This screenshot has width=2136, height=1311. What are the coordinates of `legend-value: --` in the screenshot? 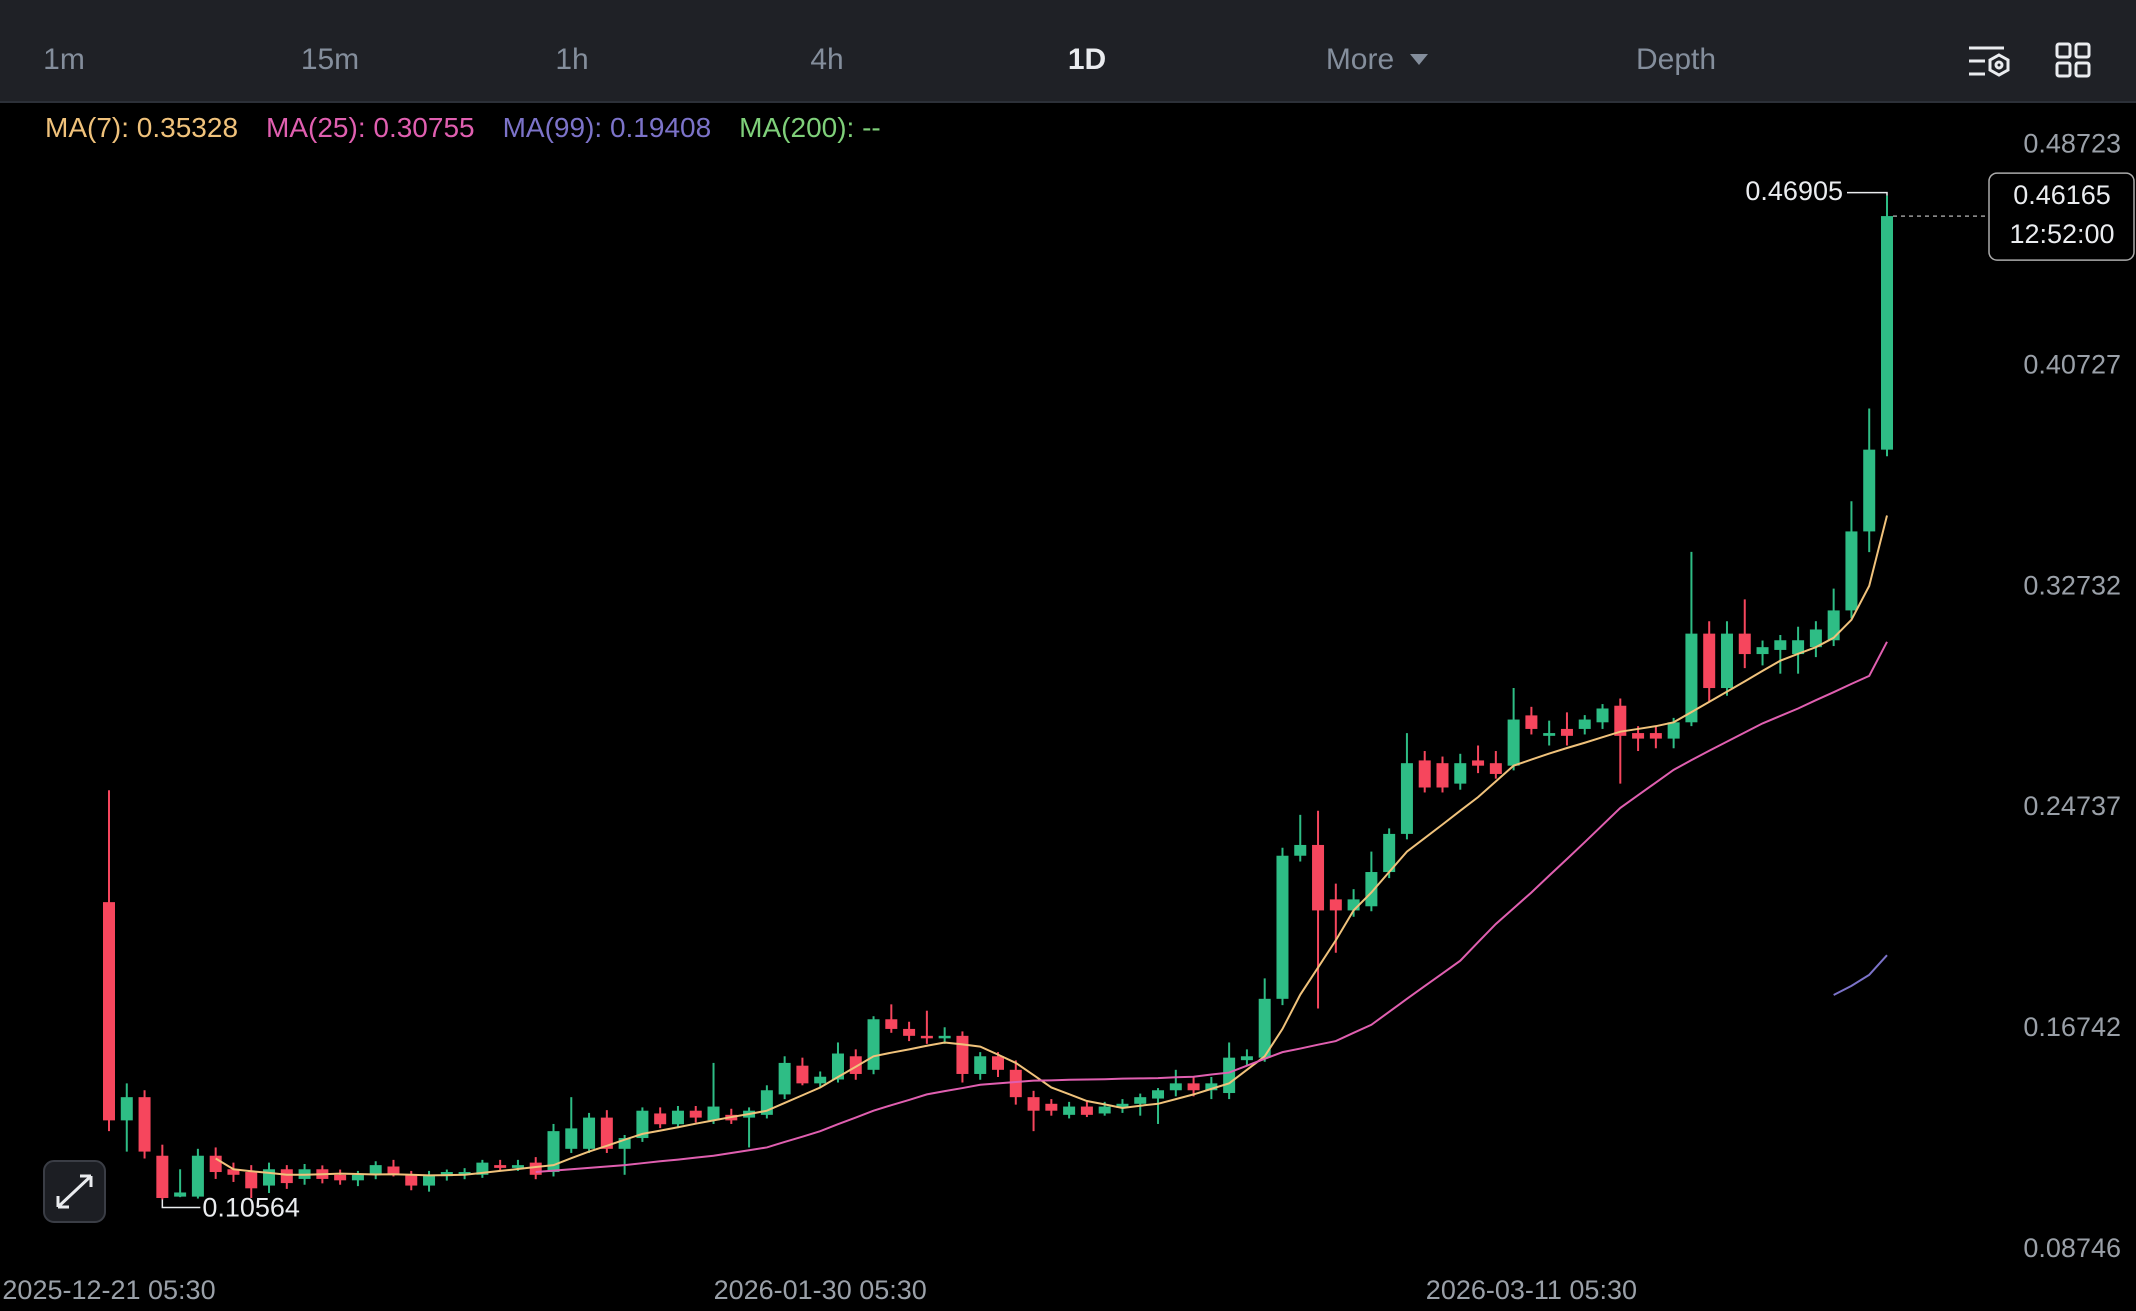 It's located at (871, 127).